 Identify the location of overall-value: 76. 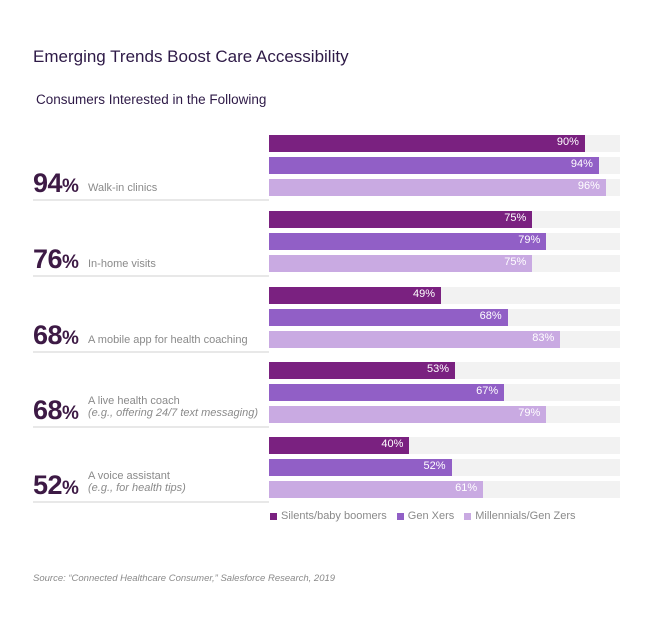
(48, 259).